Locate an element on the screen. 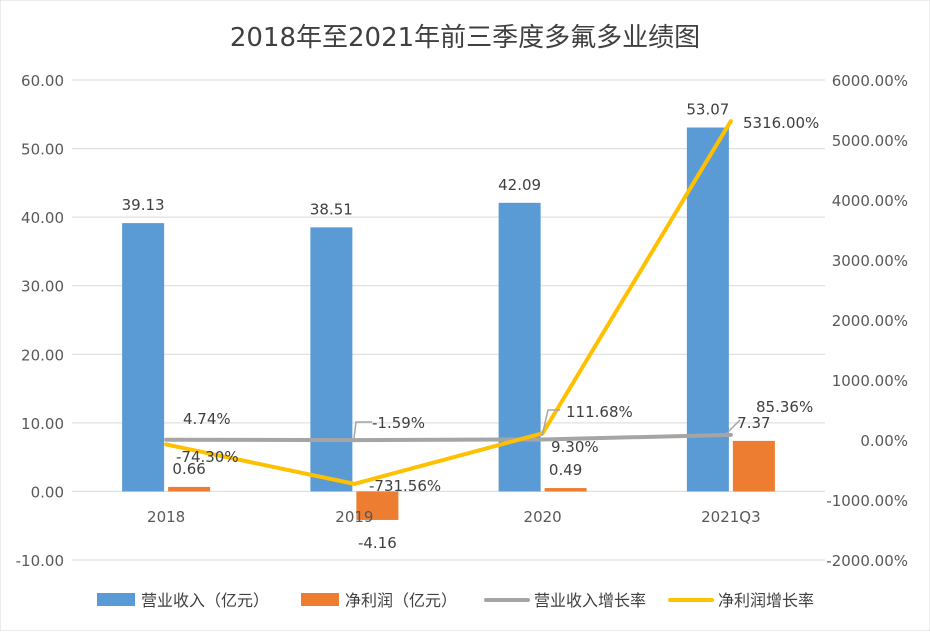 The width and height of the screenshot is (930, 635). bar-value-label: 39.13 is located at coordinates (143, 205).